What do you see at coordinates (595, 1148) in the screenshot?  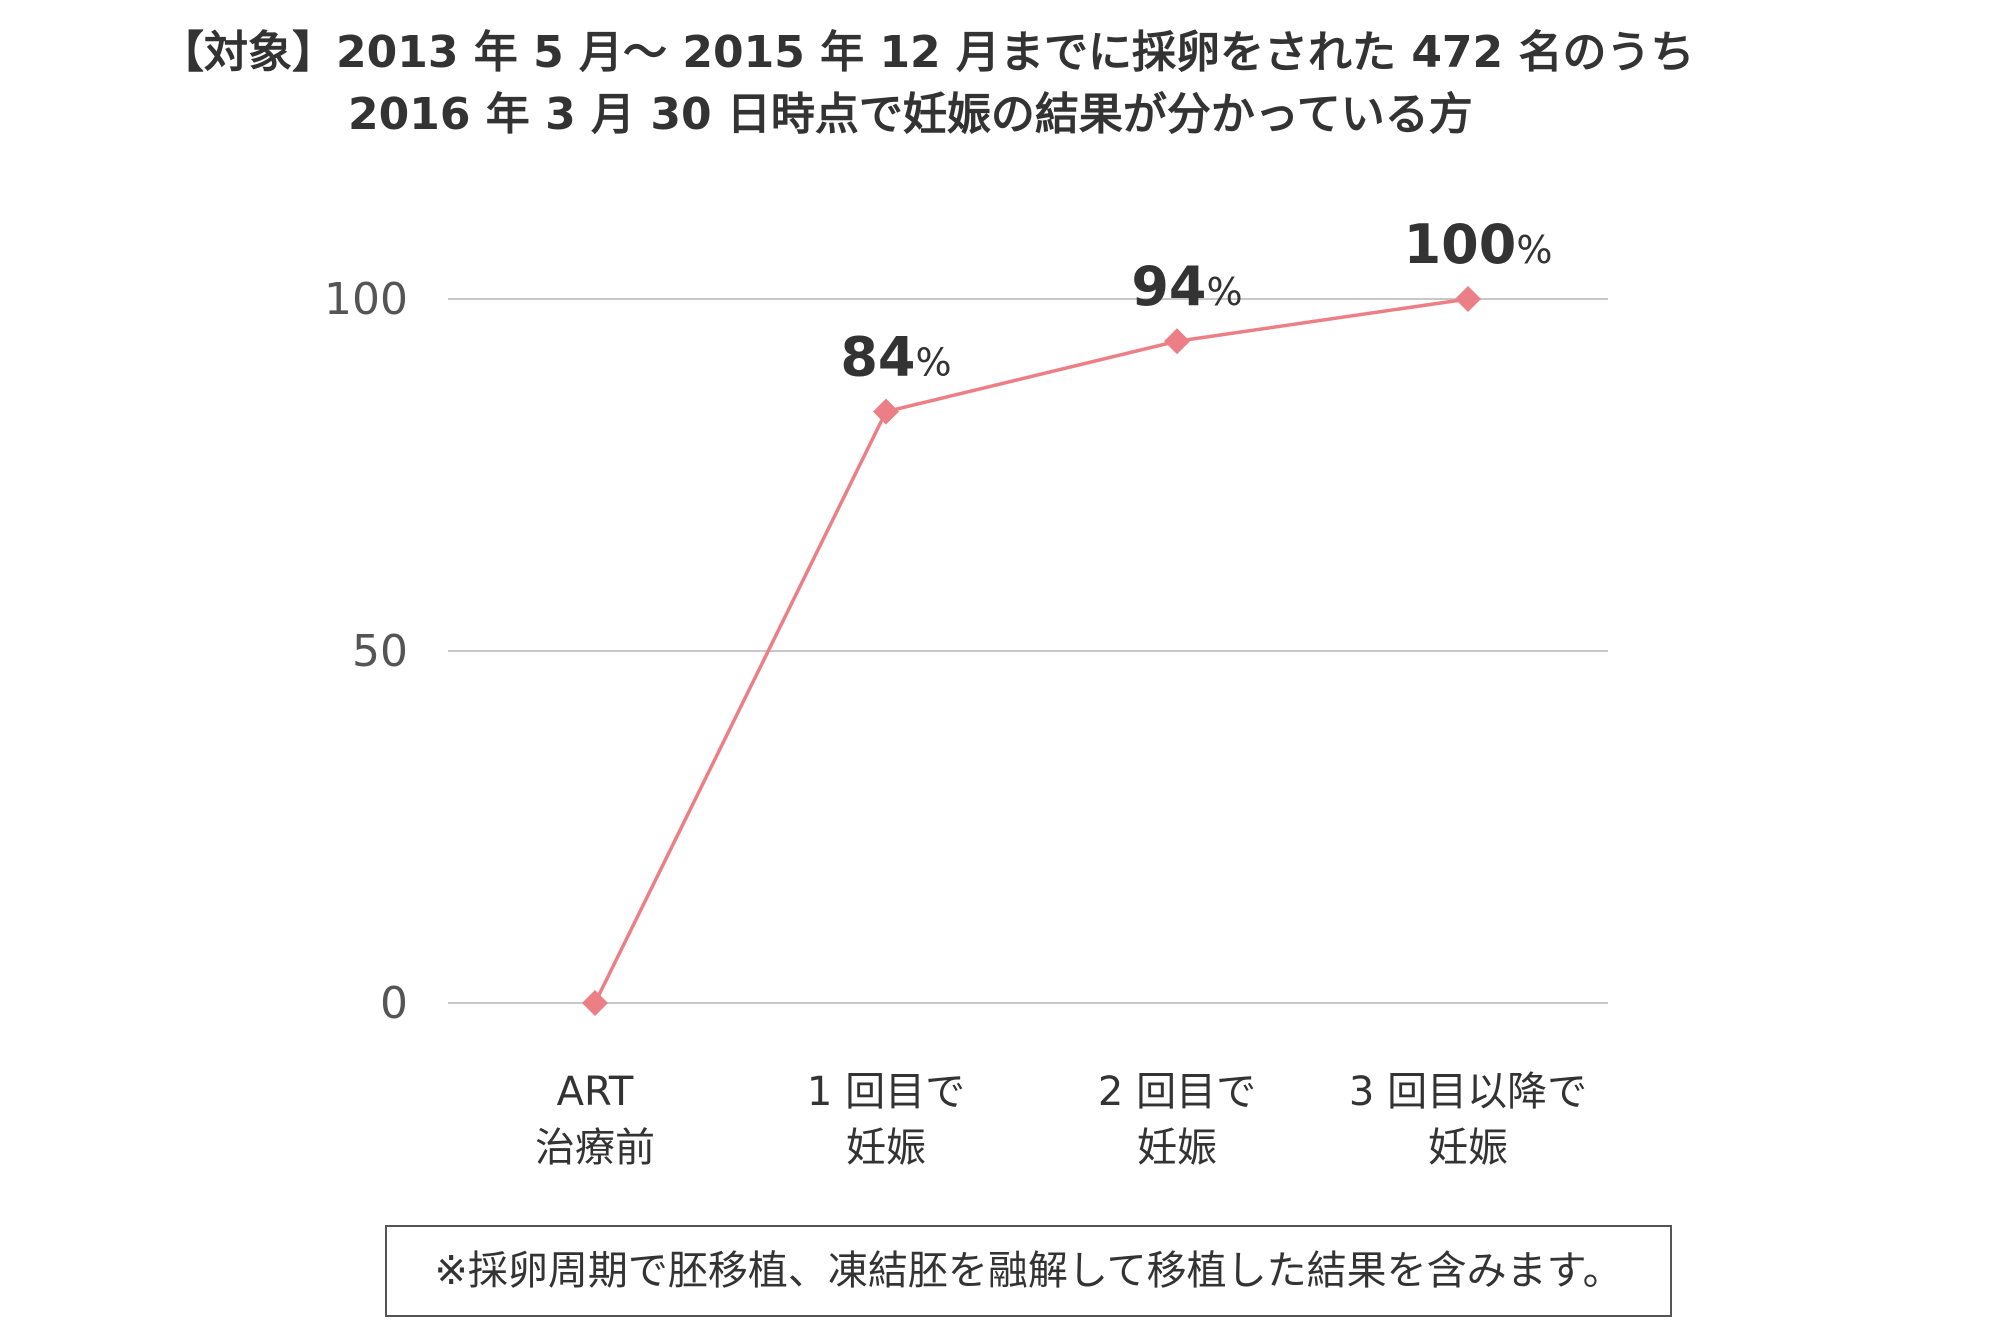 I see `x-tick-label-0-line-1: 治療前` at bounding box center [595, 1148].